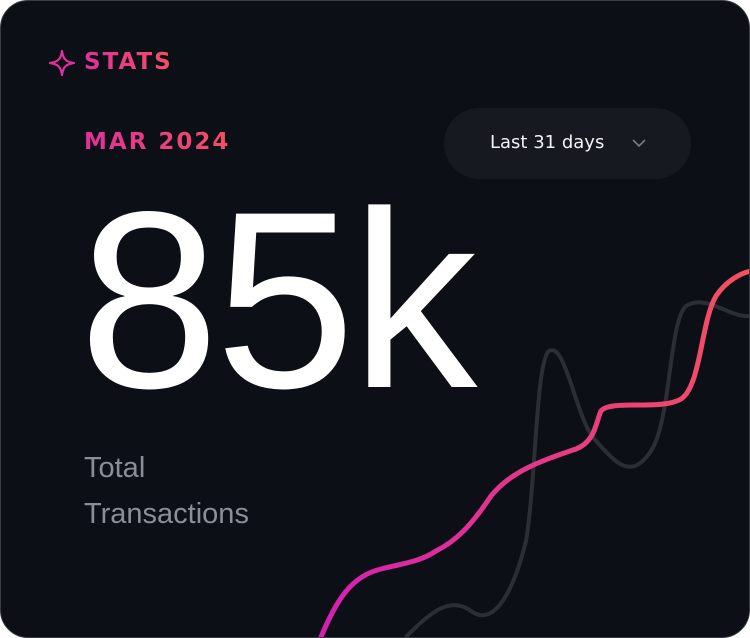 This screenshot has height=638, width=750. Describe the element at coordinates (128, 62) in the screenshot. I see `card-label: STATS` at that location.